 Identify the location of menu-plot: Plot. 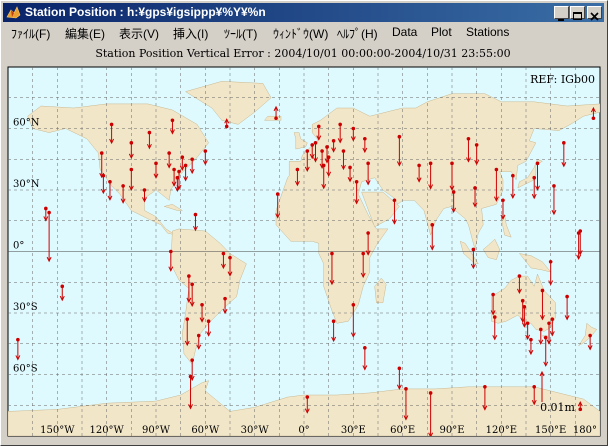
(441, 32).